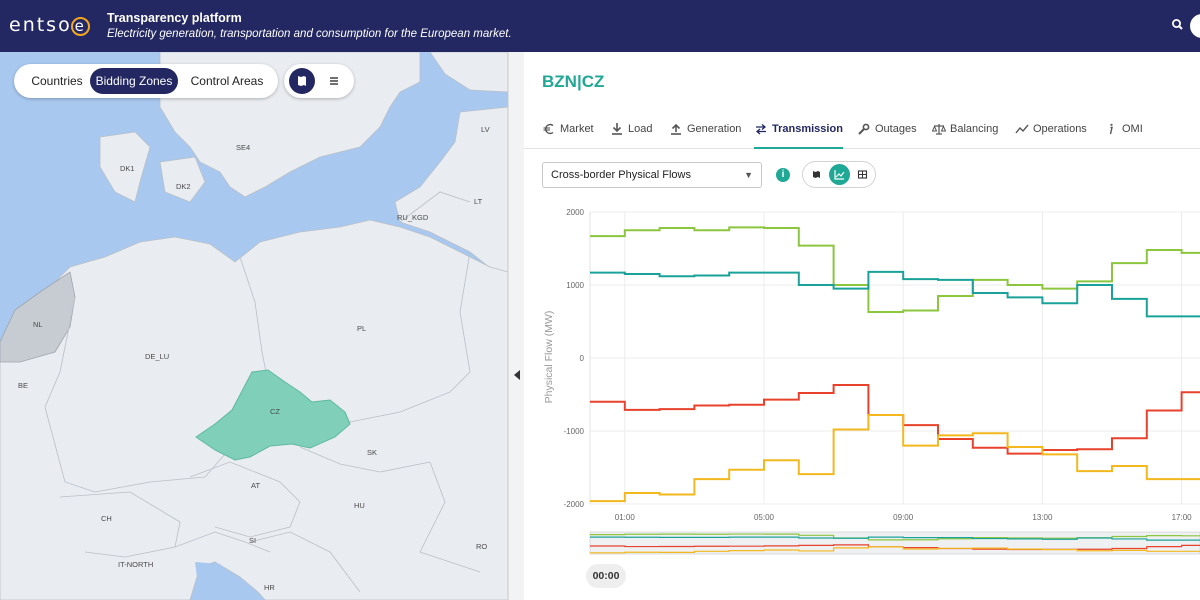  Describe the element at coordinates (468, 72) in the screenshot. I see `land-finland` at that location.